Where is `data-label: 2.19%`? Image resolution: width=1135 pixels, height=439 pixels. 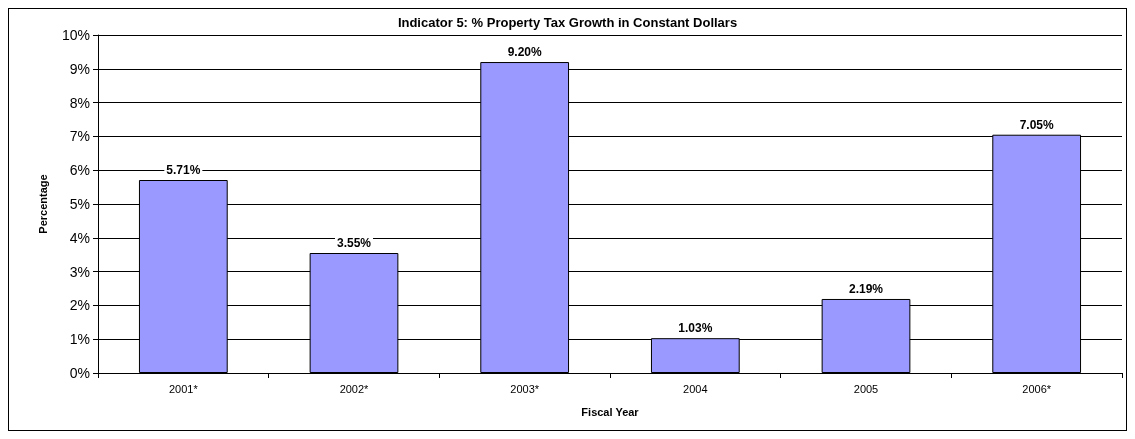
data-label: 2.19% is located at coordinates (866, 288).